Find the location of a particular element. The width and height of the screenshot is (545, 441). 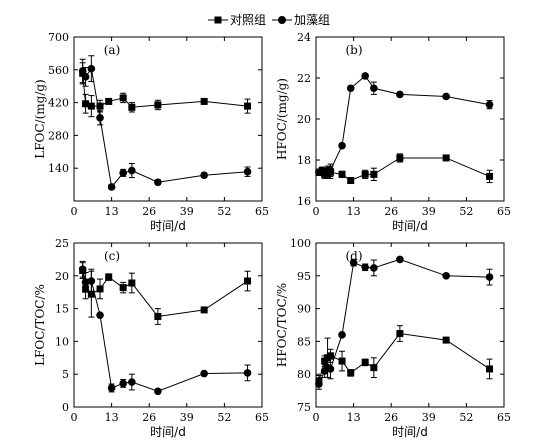

y-tick-label: 24 is located at coordinates (304, 37).